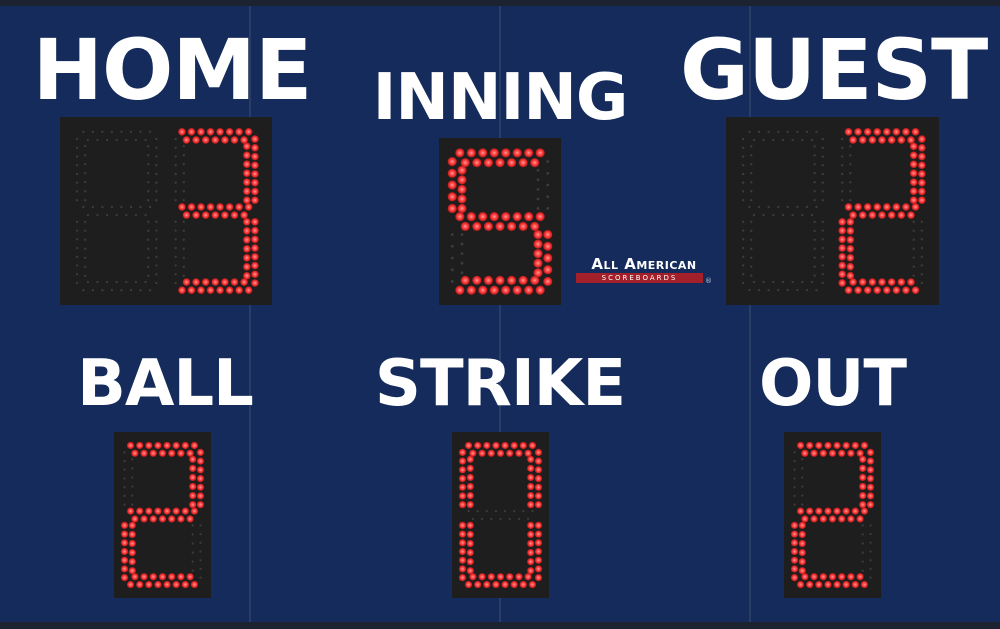 This screenshot has height=629, width=1000. I want to click on top-frame, so click(500, 3).